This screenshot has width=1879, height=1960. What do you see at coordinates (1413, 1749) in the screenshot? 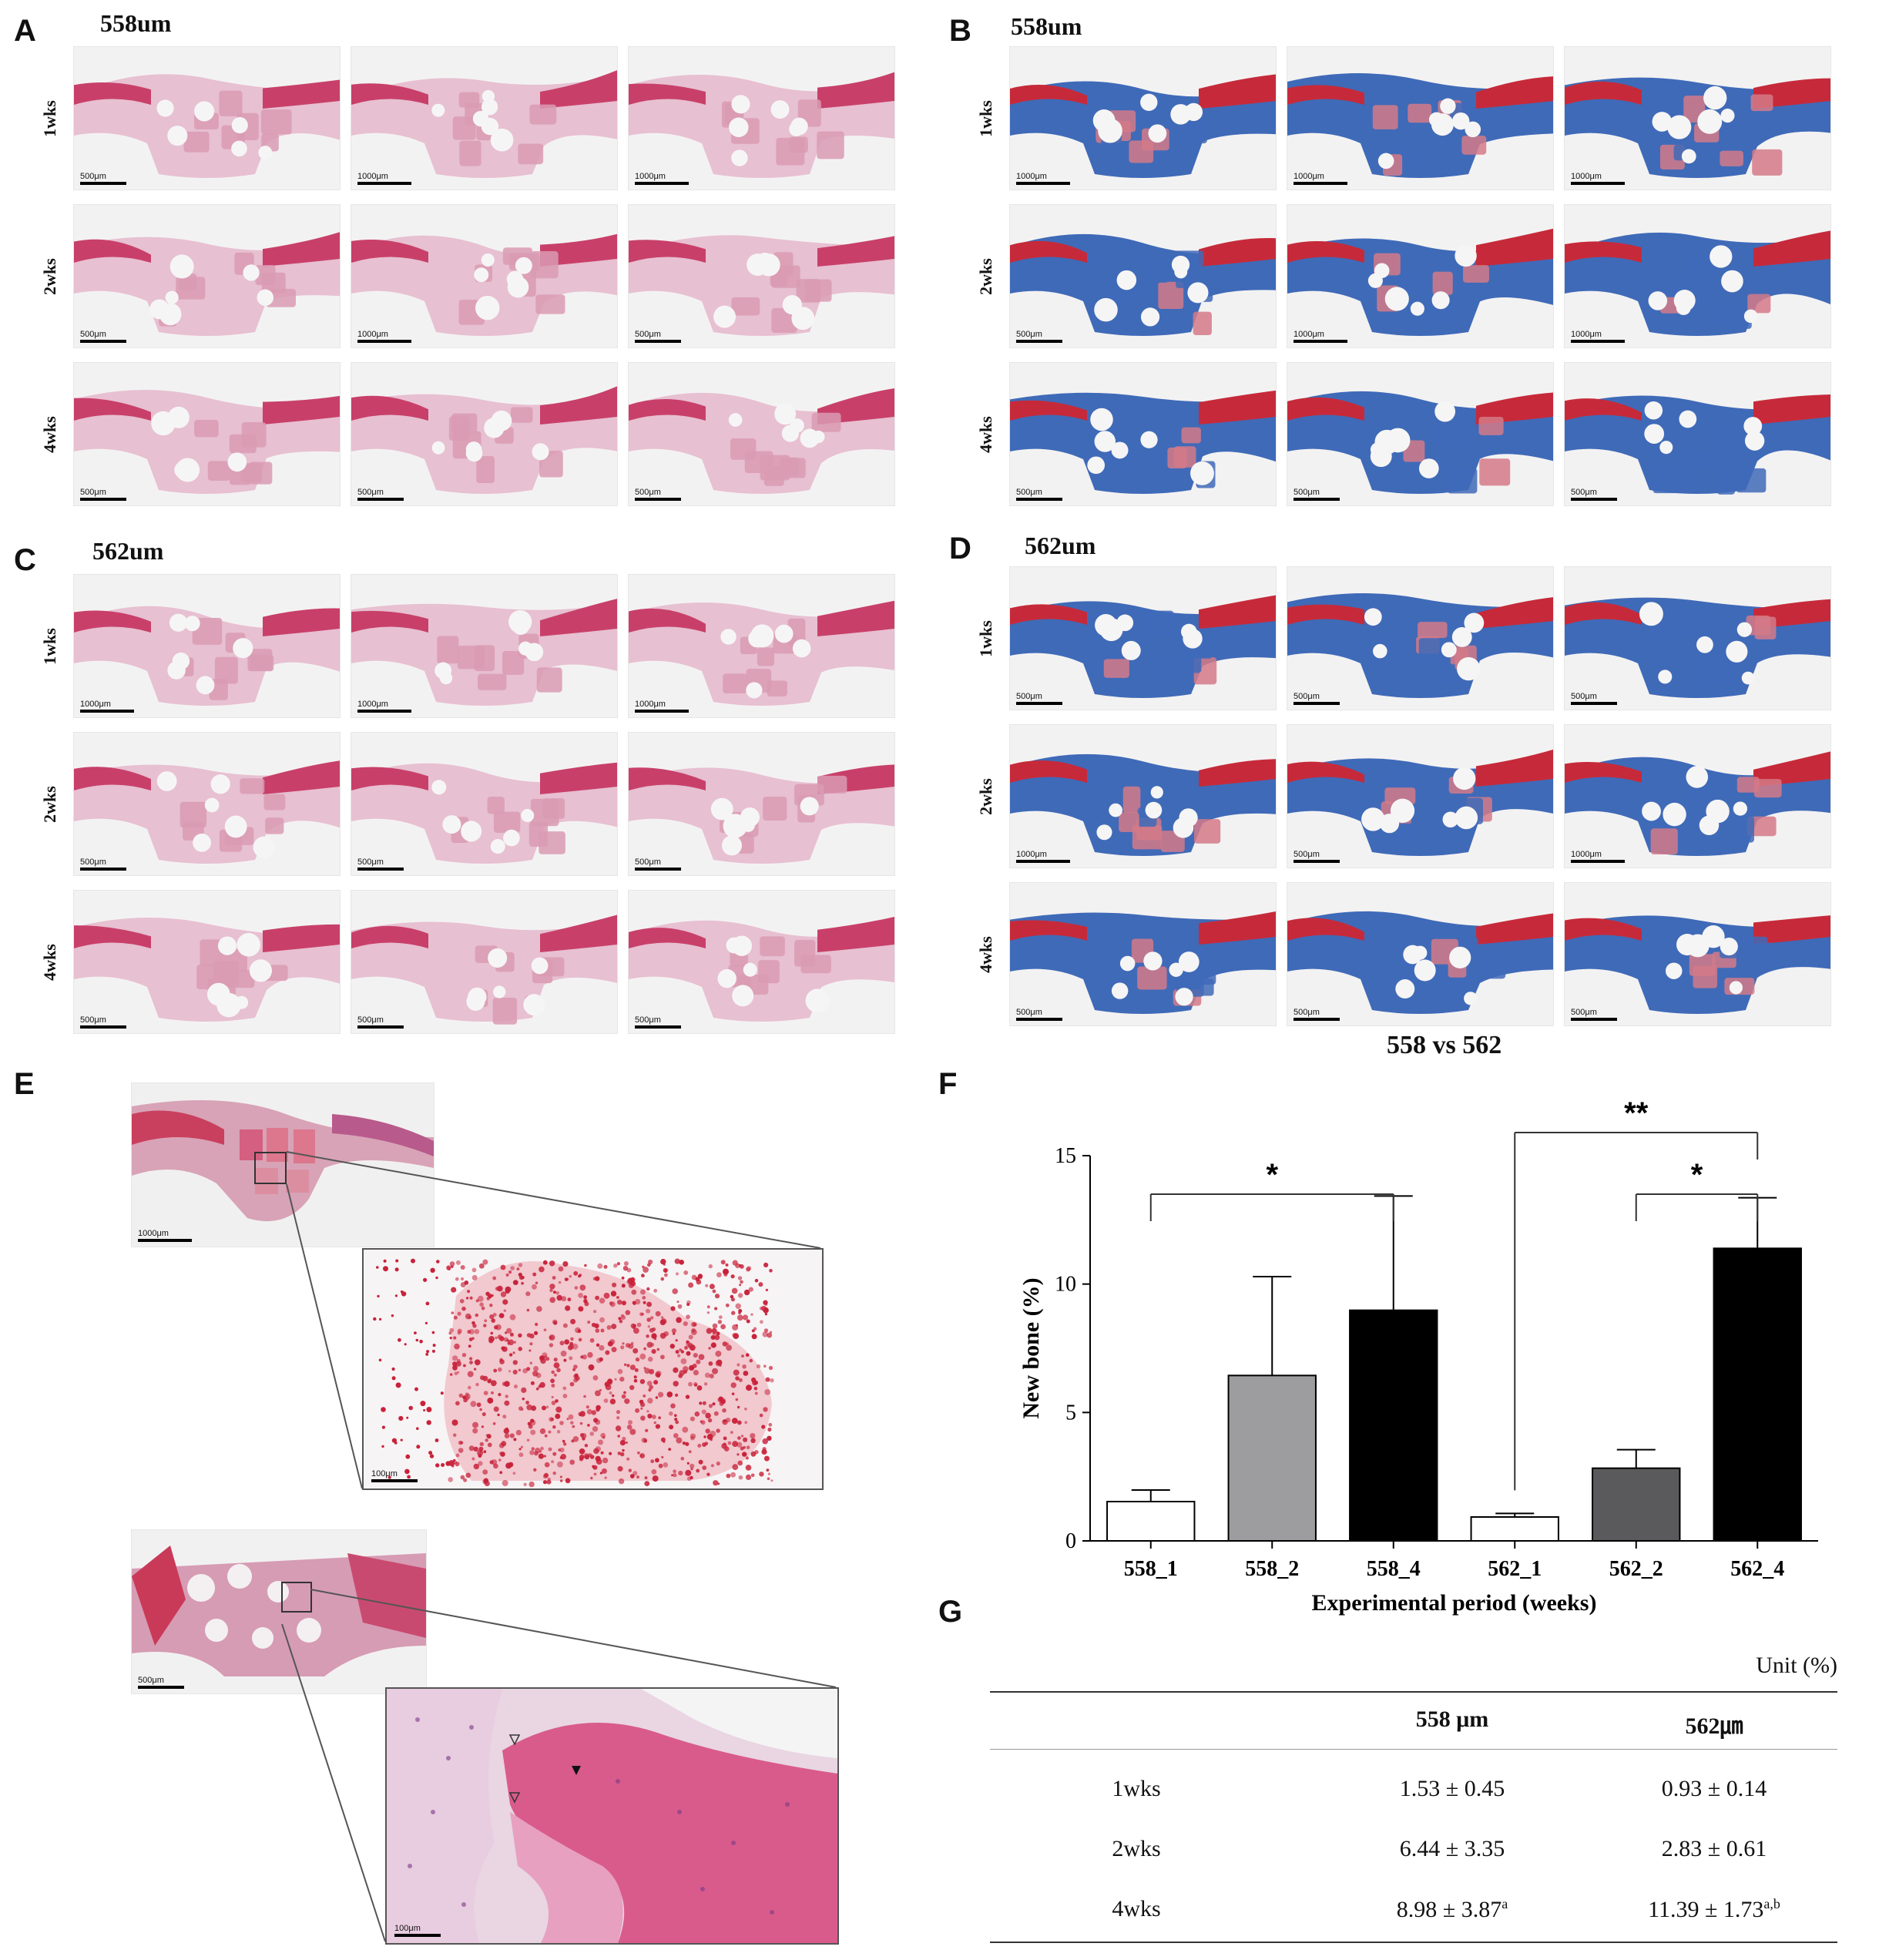
I see `table-mid-rule` at bounding box center [1413, 1749].